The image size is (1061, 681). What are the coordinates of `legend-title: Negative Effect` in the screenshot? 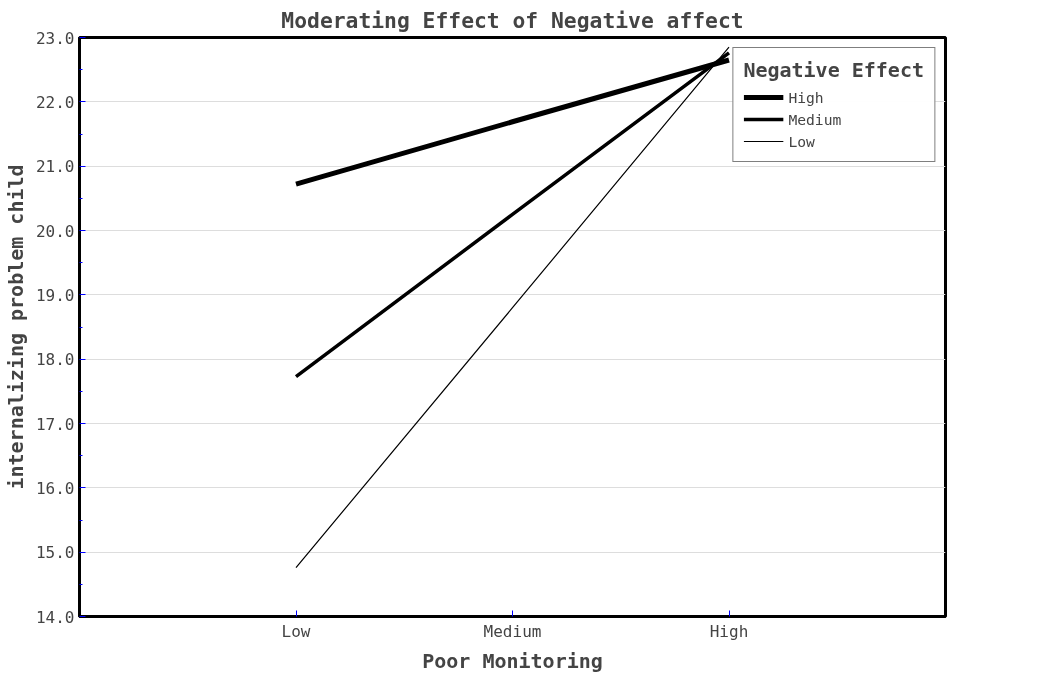 It's located at (833, 70).